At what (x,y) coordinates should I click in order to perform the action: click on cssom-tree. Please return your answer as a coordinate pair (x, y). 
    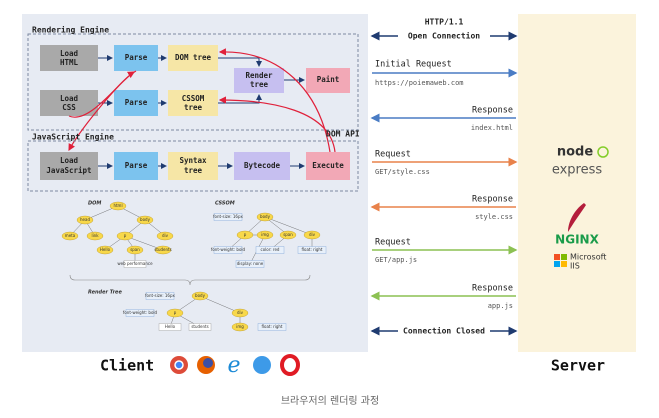
    Looking at the image, I should click on (193, 103).